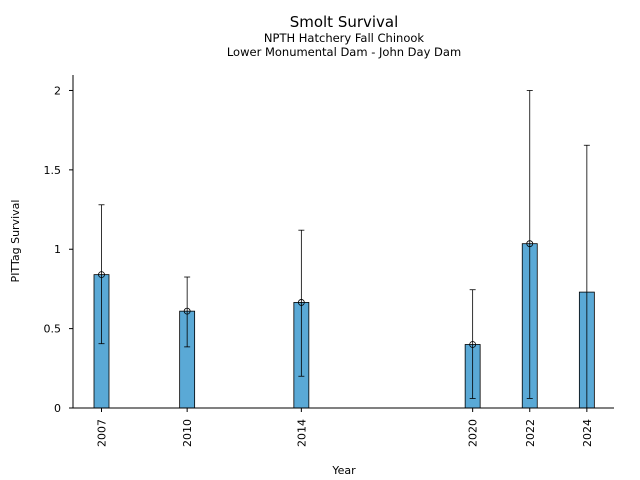 The height and width of the screenshot is (480, 640). I want to click on error-bar-2010, so click(187, 312).